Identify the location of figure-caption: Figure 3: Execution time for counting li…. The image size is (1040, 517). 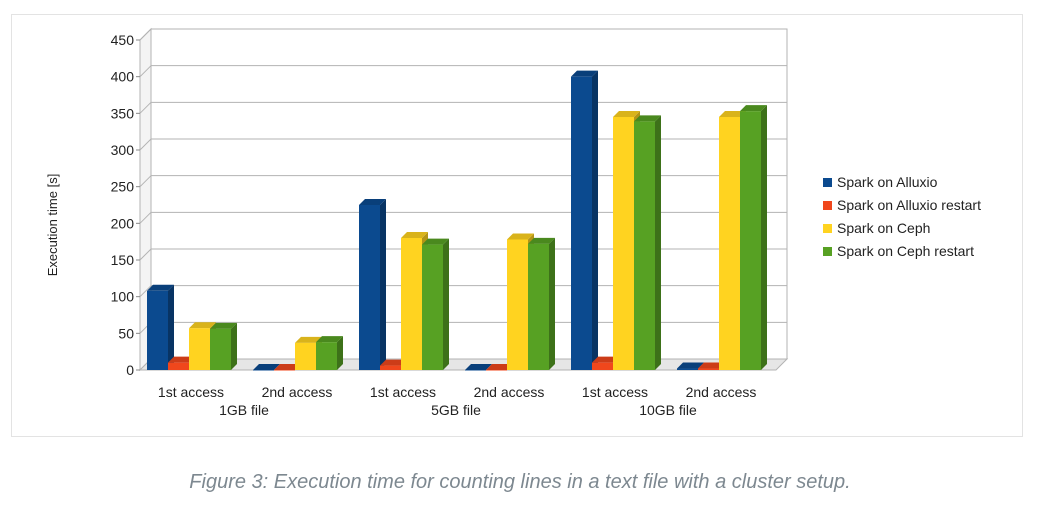
(520, 482).